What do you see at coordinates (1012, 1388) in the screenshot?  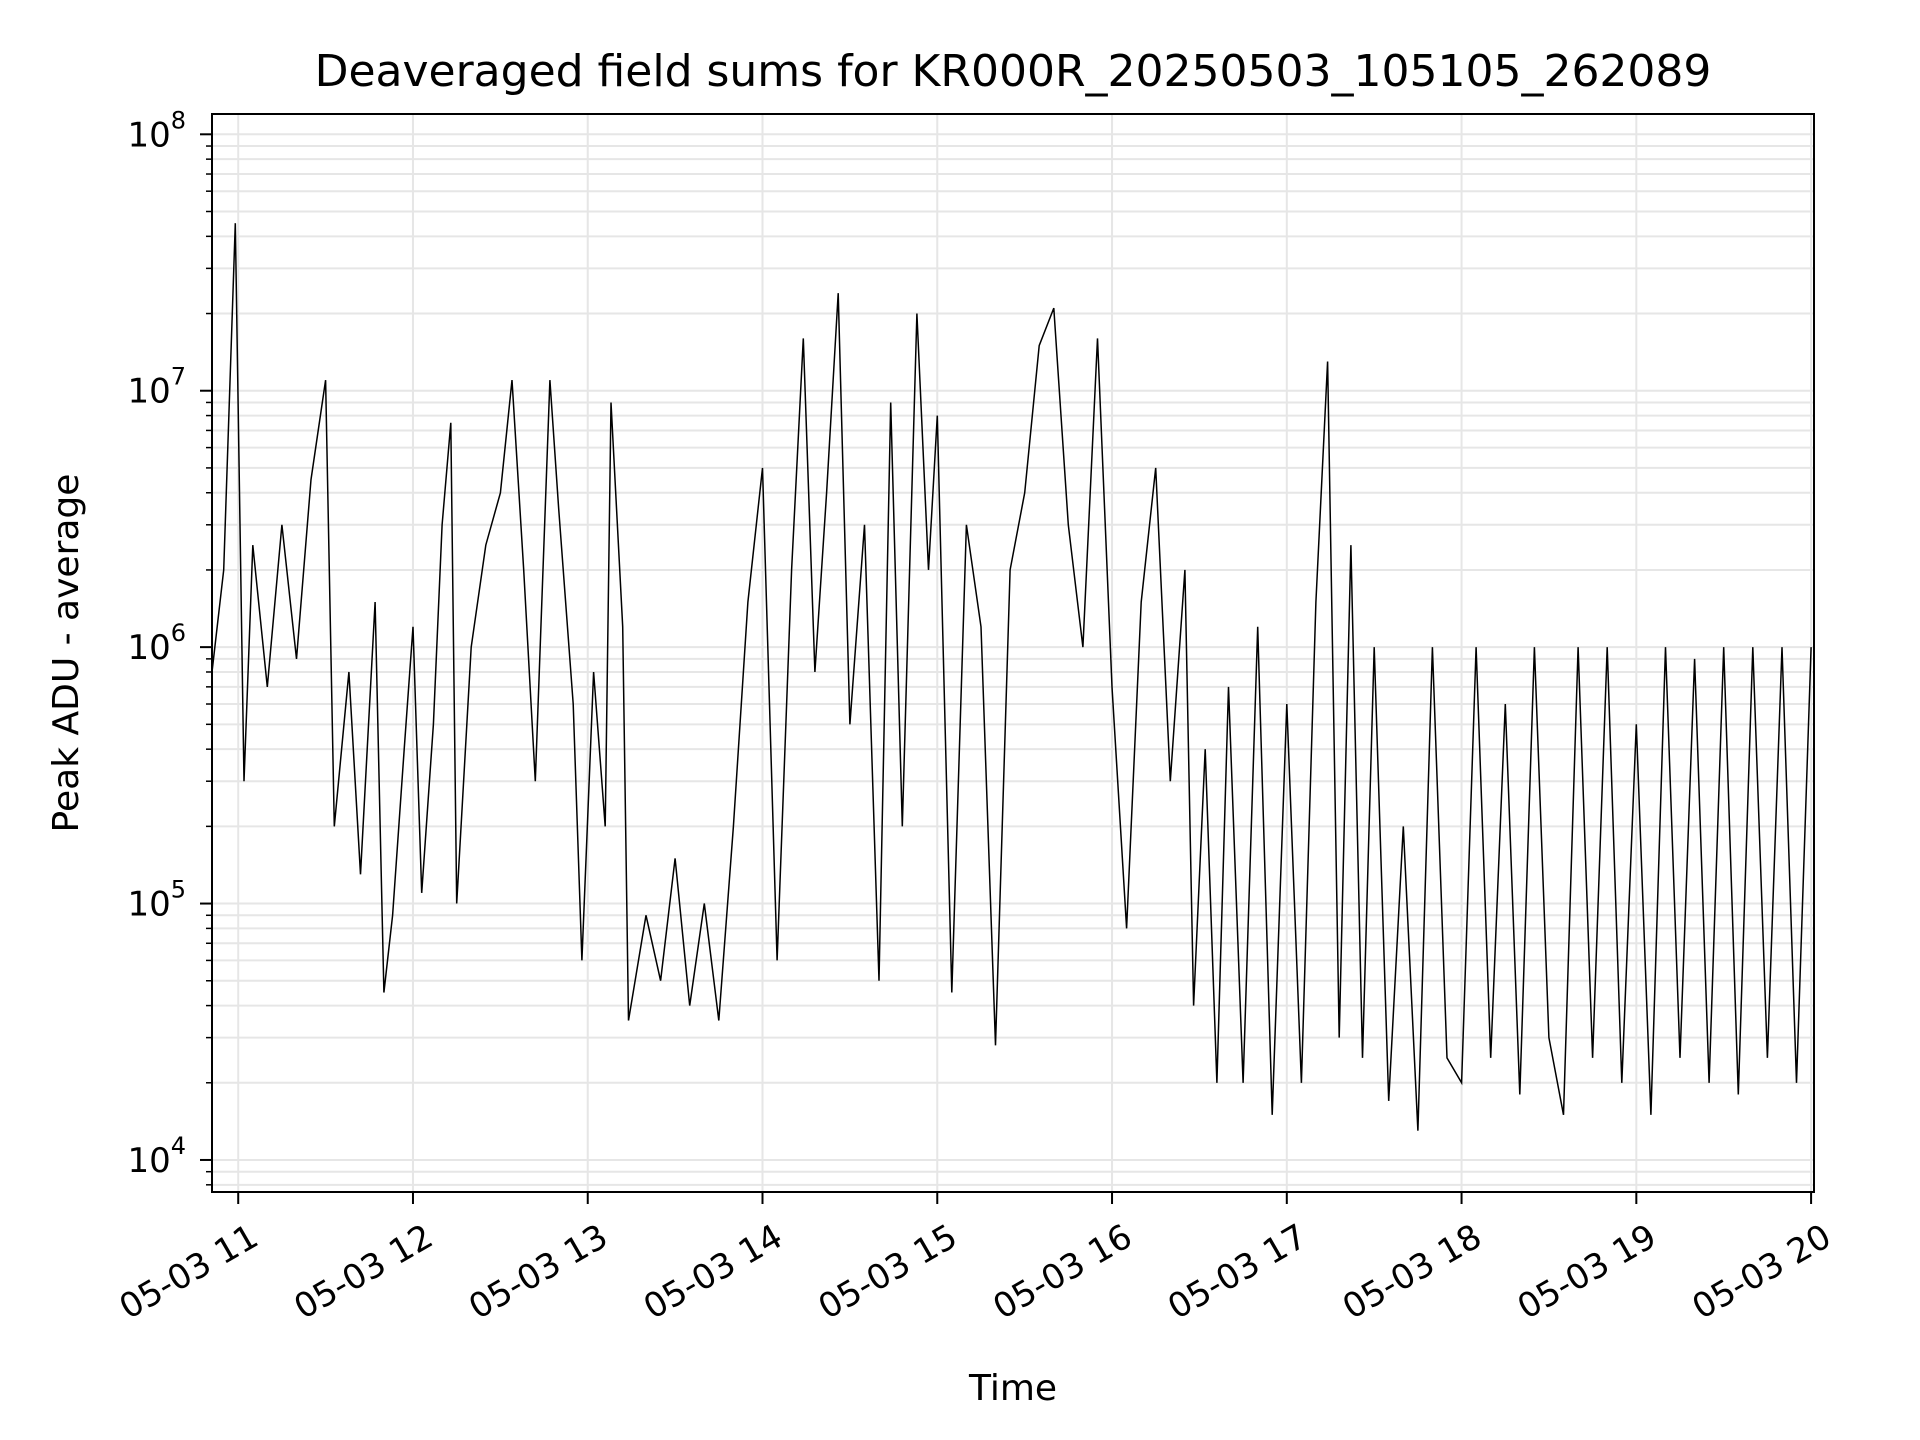 I see `x-axis-label: Time` at bounding box center [1012, 1388].